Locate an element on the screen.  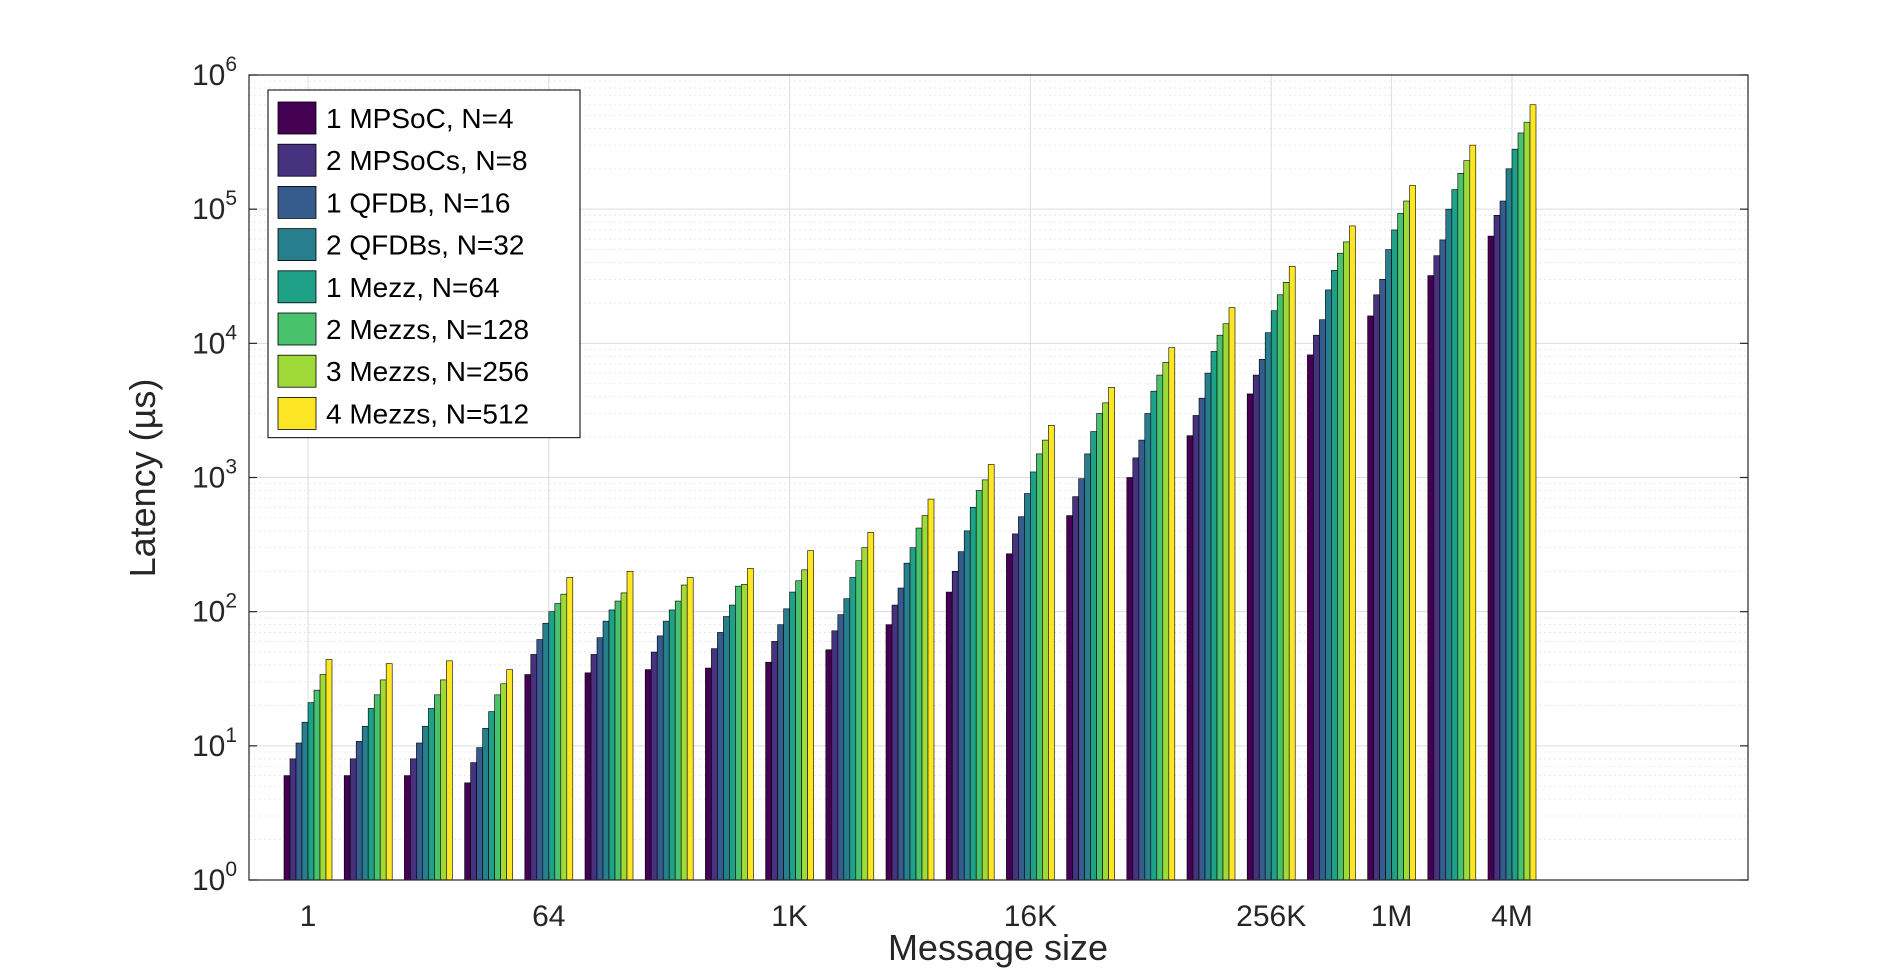
x-tick-label: 256K is located at coordinates (1271, 916).